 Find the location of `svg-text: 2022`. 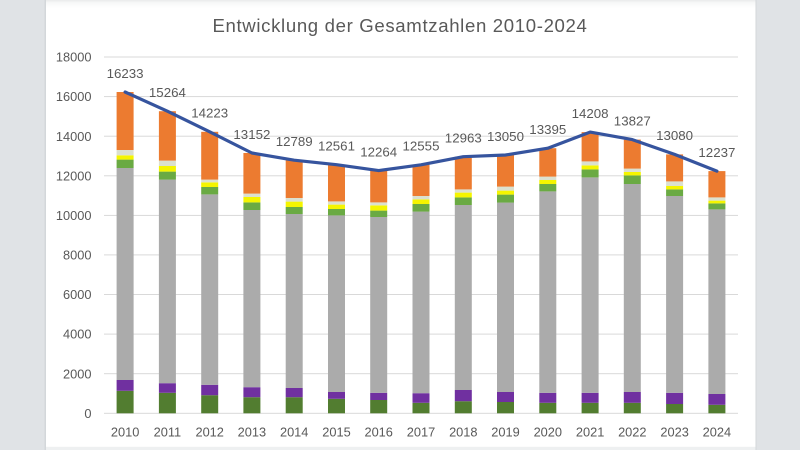

svg-text: 2022 is located at coordinates (632, 432).